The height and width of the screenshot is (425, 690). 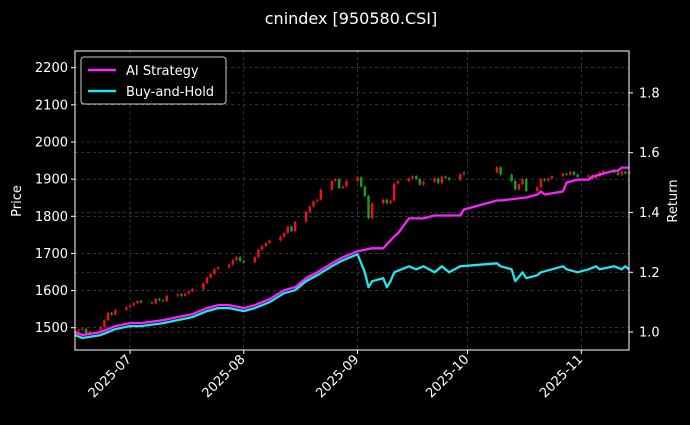 I want to click on y-right-tick-label: 1.8, so click(x=649, y=93).